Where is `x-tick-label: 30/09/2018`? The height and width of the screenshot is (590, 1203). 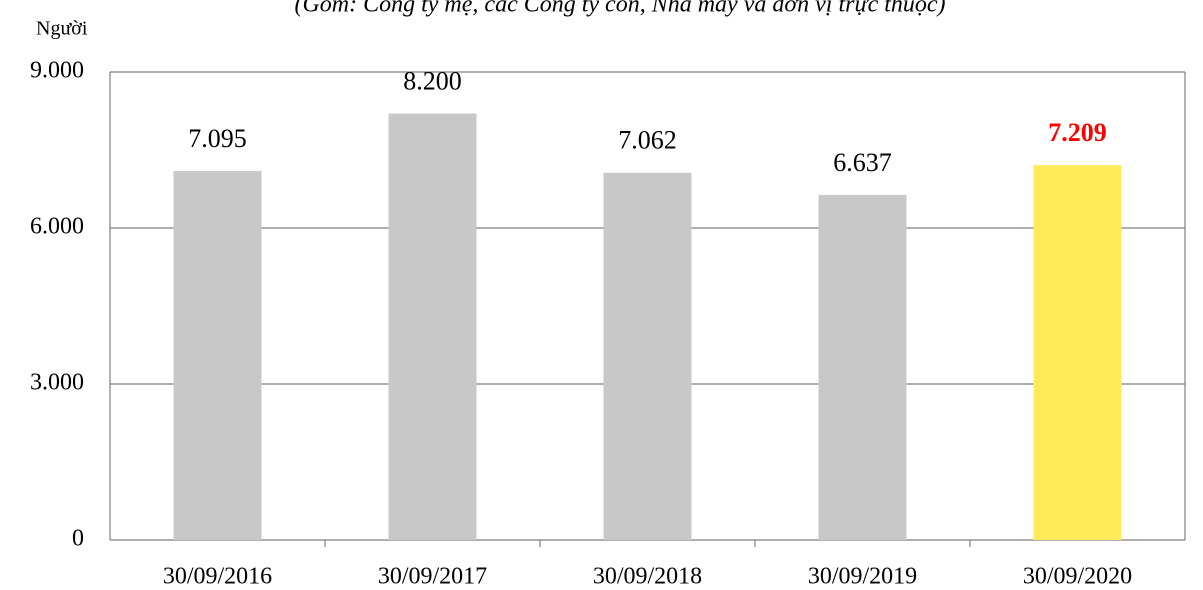 x-tick-label: 30/09/2018 is located at coordinates (647, 577).